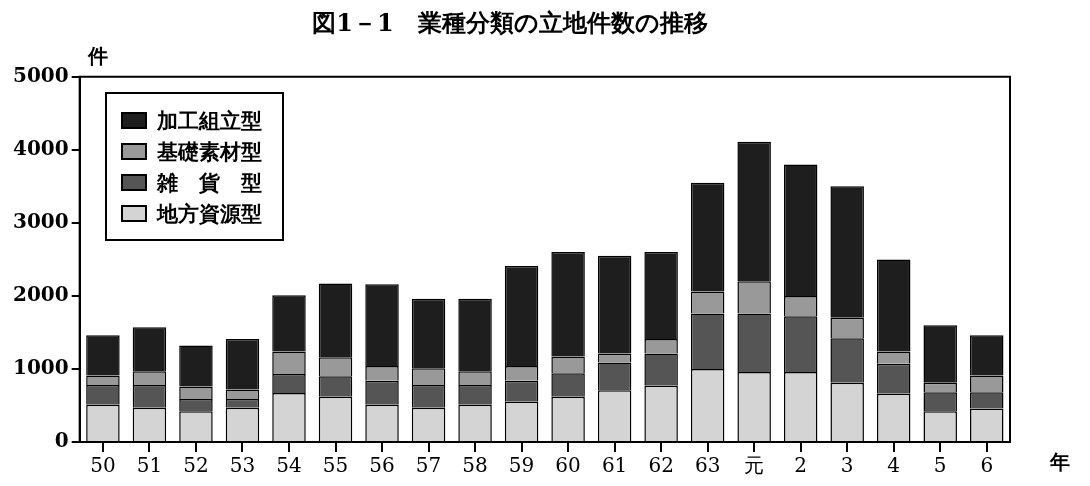 The image size is (1090, 486). Describe the element at coordinates (209, 151) in the screenshot. I see `legend-label: 基礎素材型` at that location.